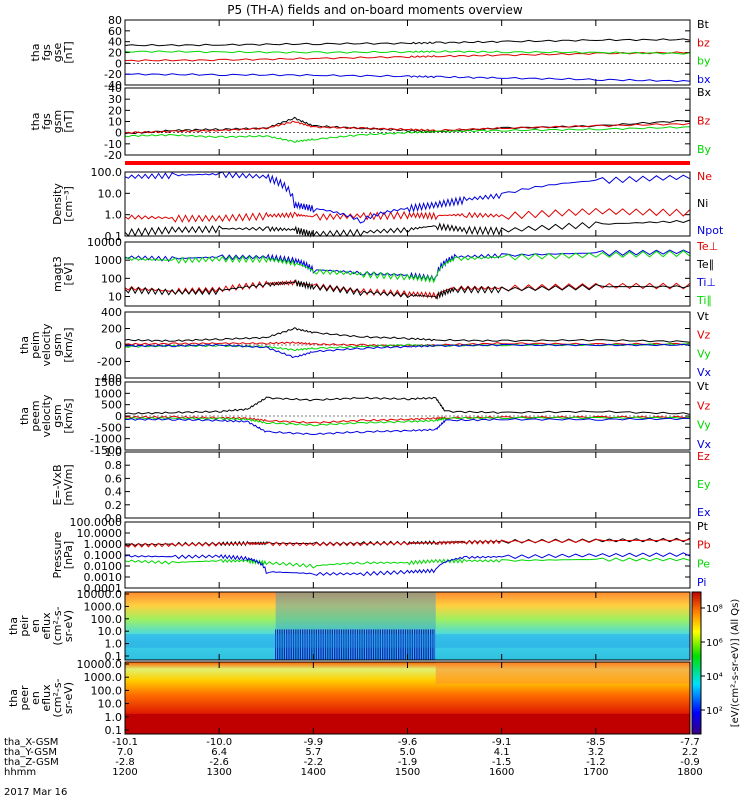 This screenshot has width=750, height=804. Describe the element at coordinates (68, 344) in the screenshot. I see `y-axis-label: [km/s]` at that location.